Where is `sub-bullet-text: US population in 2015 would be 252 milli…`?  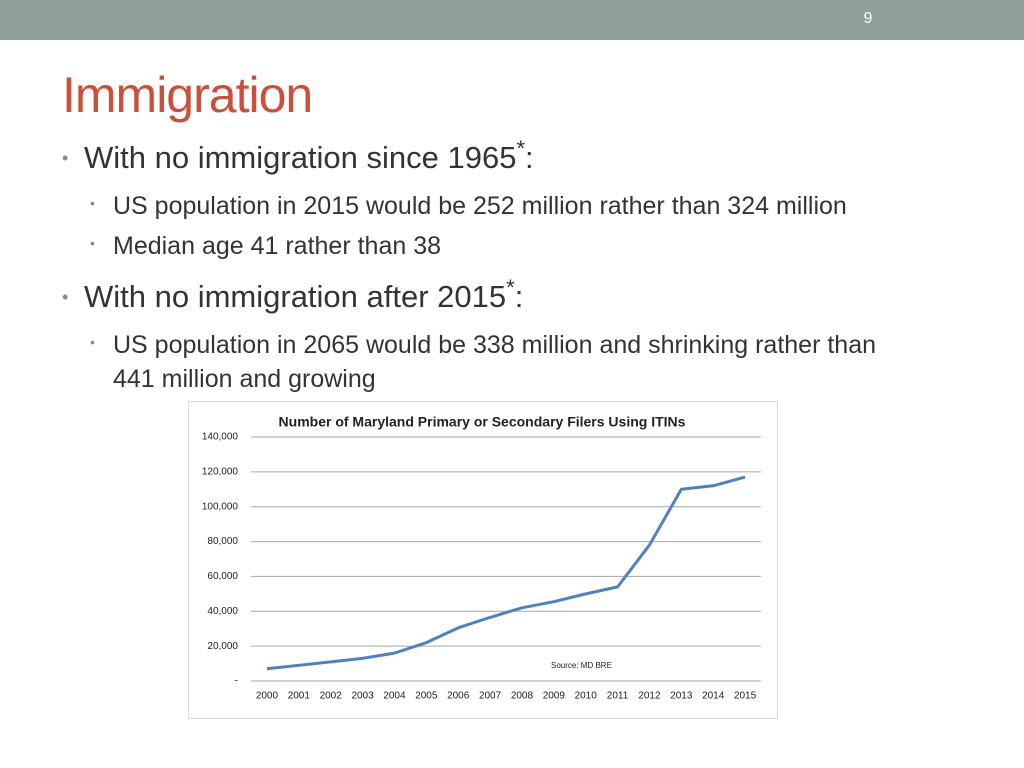 sub-bullet-text: US population in 2015 would be 252 milli… is located at coordinates (480, 206).